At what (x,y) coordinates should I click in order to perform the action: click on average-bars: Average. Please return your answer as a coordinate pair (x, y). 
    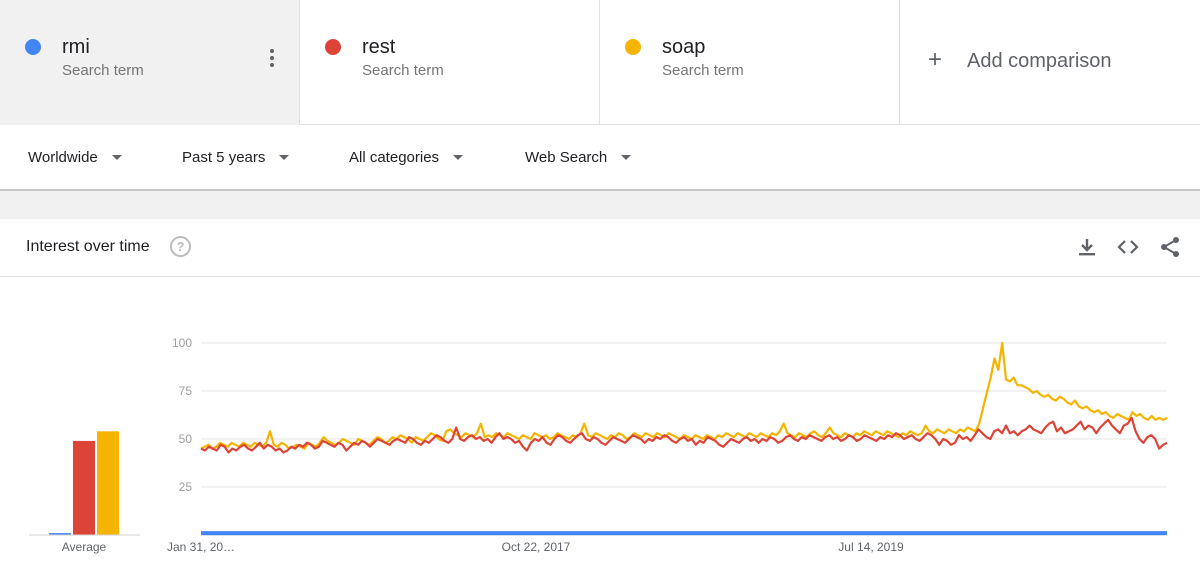
    Looking at the image, I should click on (84, 492).